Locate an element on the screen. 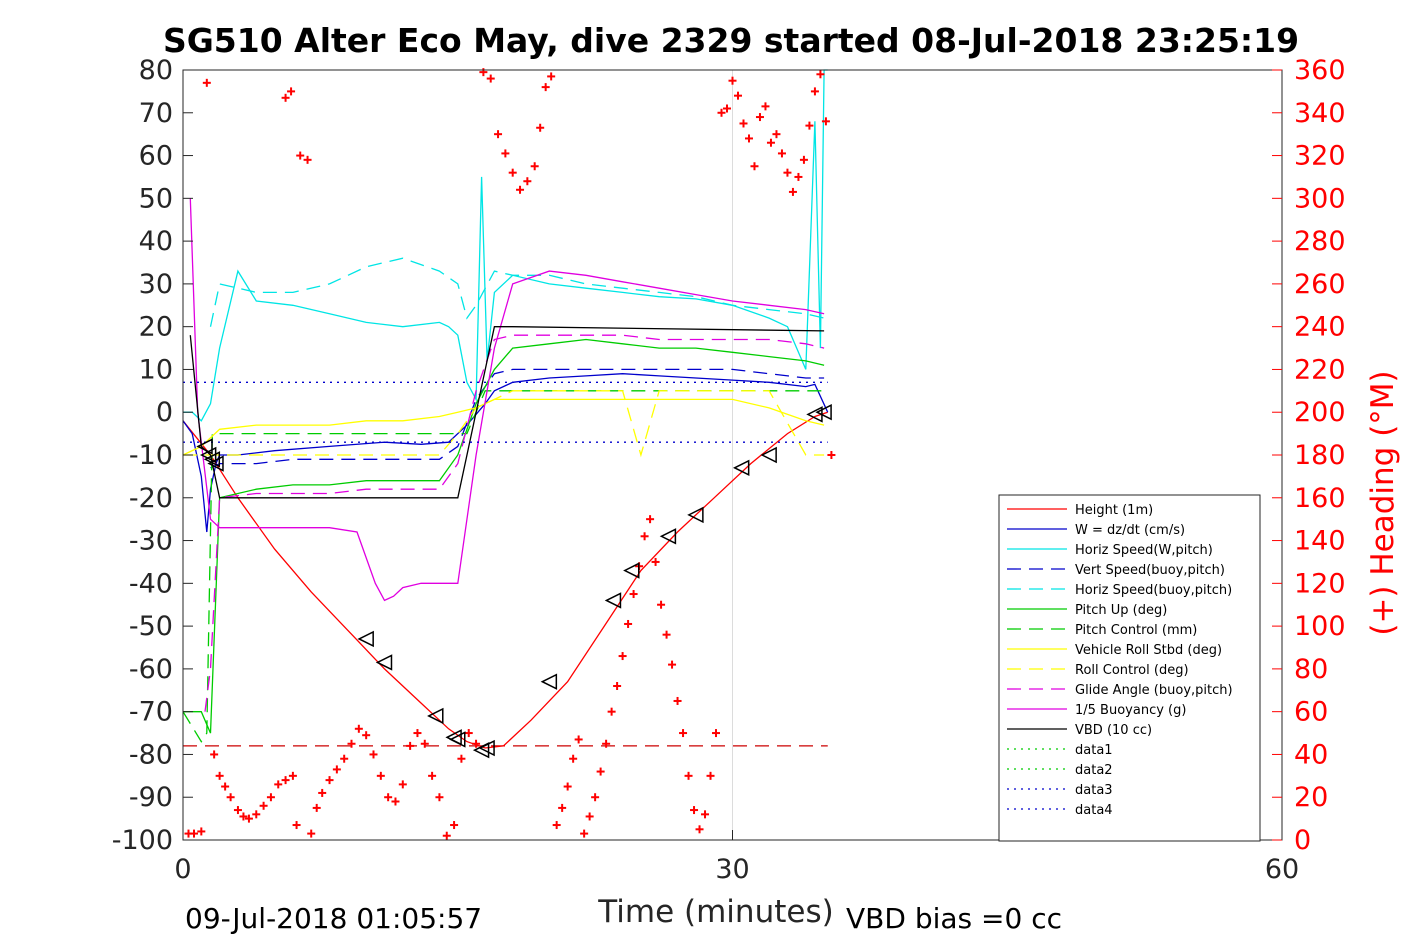 This screenshot has height=945, width=1417. right-tick-label: 120 is located at coordinates (1320, 583).